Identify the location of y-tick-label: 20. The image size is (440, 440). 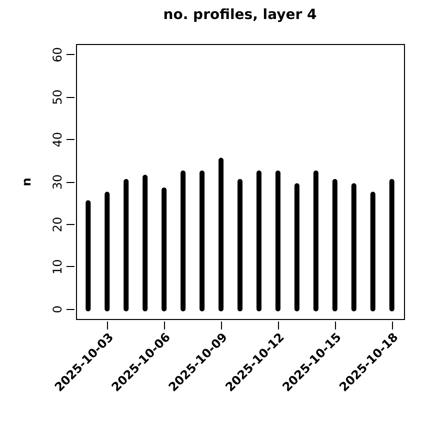
(57, 224).